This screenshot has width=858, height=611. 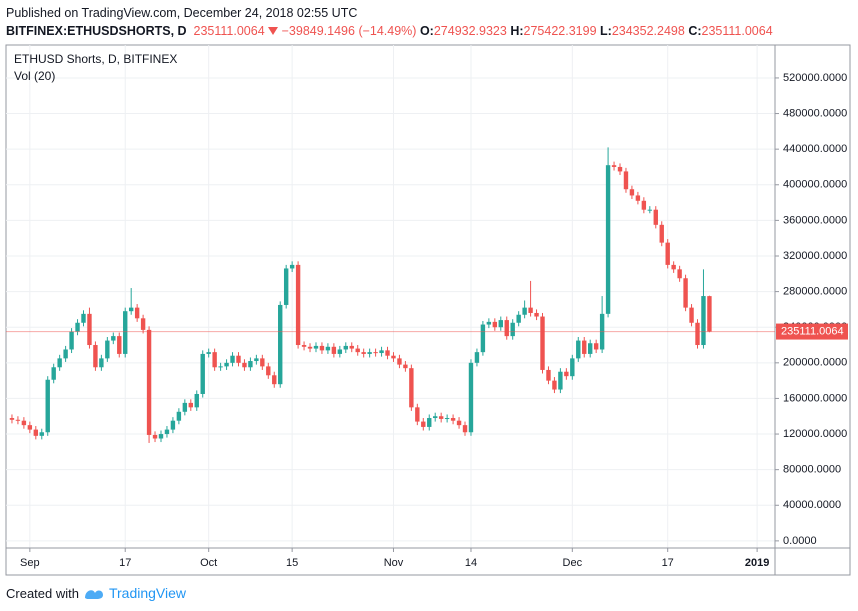 I want to click on x-tick-label: Nov, so click(x=394, y=563).